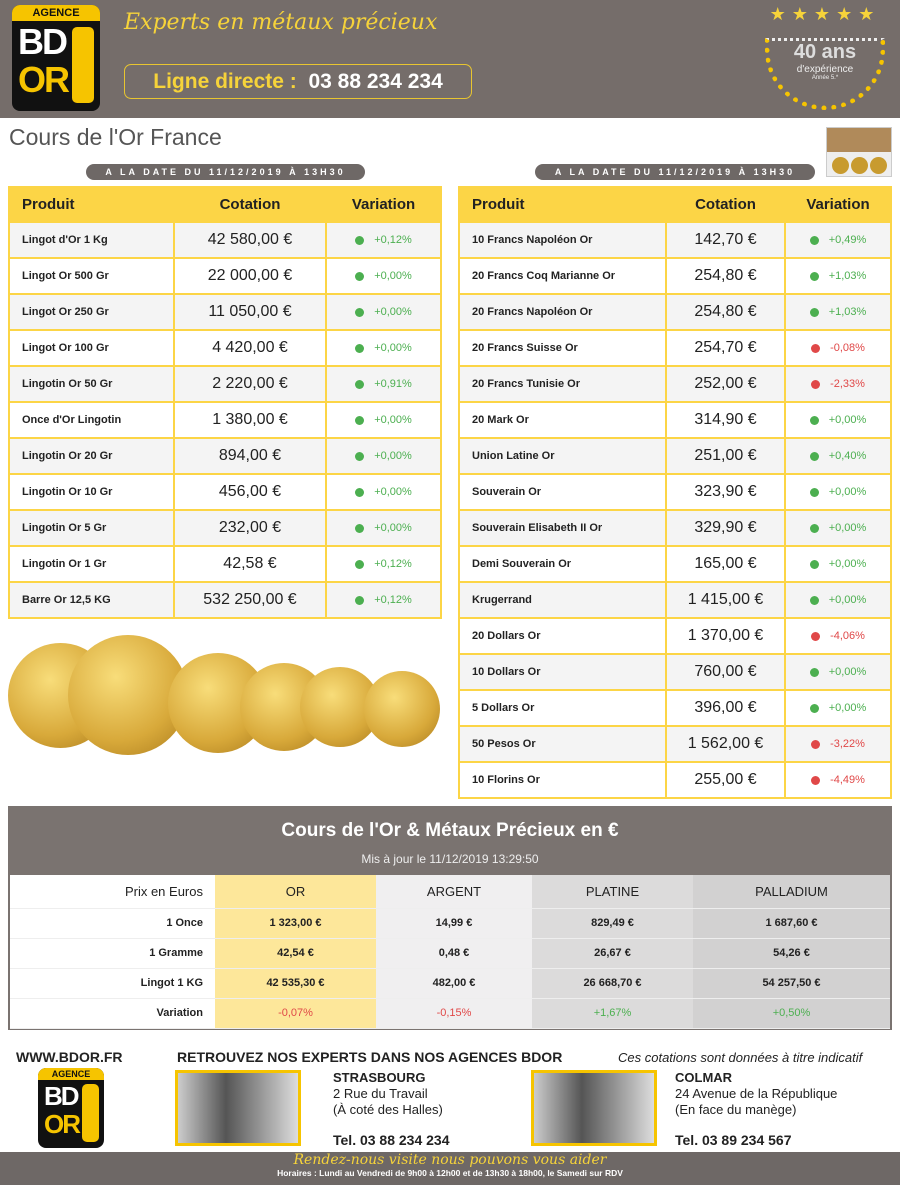 The height and width of the screenshot is (1185, 900). Describe the element at coordinates (725, 456) in the screenshot. I see `quote-value: 251,00 €` at that location.